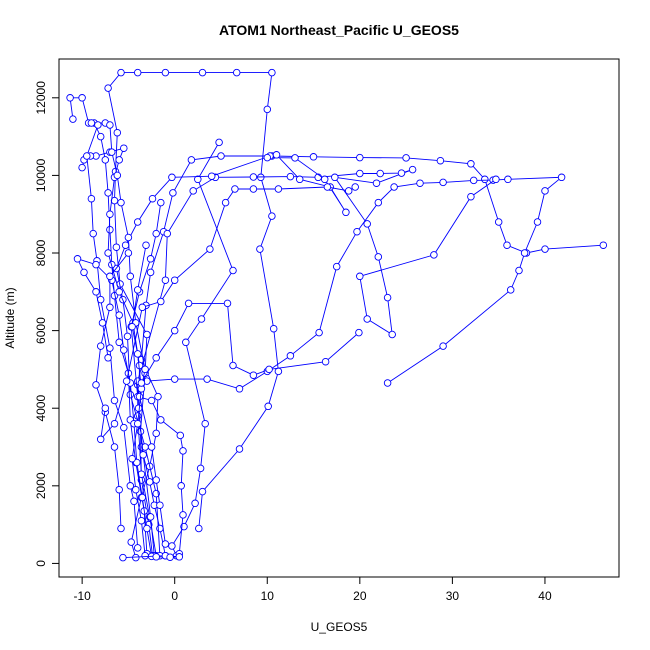 This screenshot has height=650, width=650. What do you see at coordinates (312, 590) in the screenshot?
I see `x-axis: -10 0 10 20 30 40` at bounding box center [312, 590].